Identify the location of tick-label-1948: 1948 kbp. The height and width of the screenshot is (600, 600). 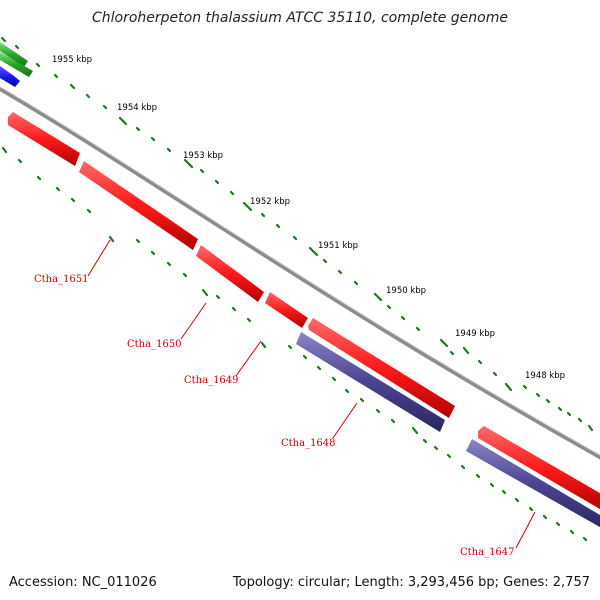
(545, 376).